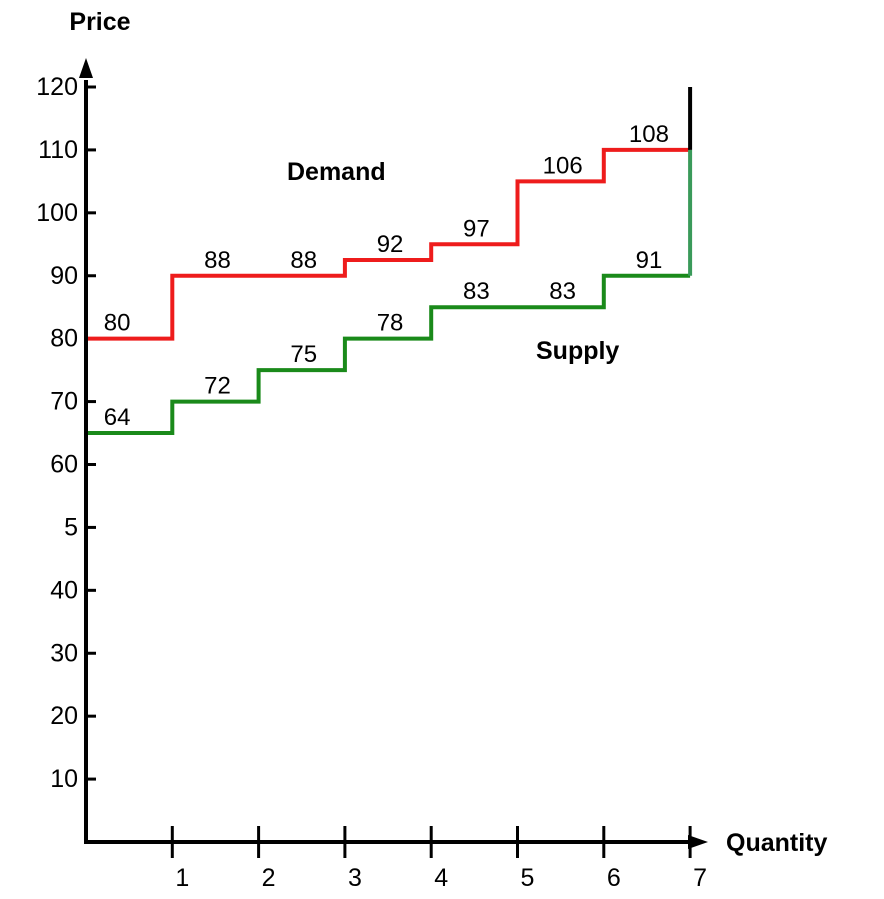  What do you see at coordinates (269, 878) in the screenshot?
I see `x-tick-label: 2` at bounding box center [269, 878].